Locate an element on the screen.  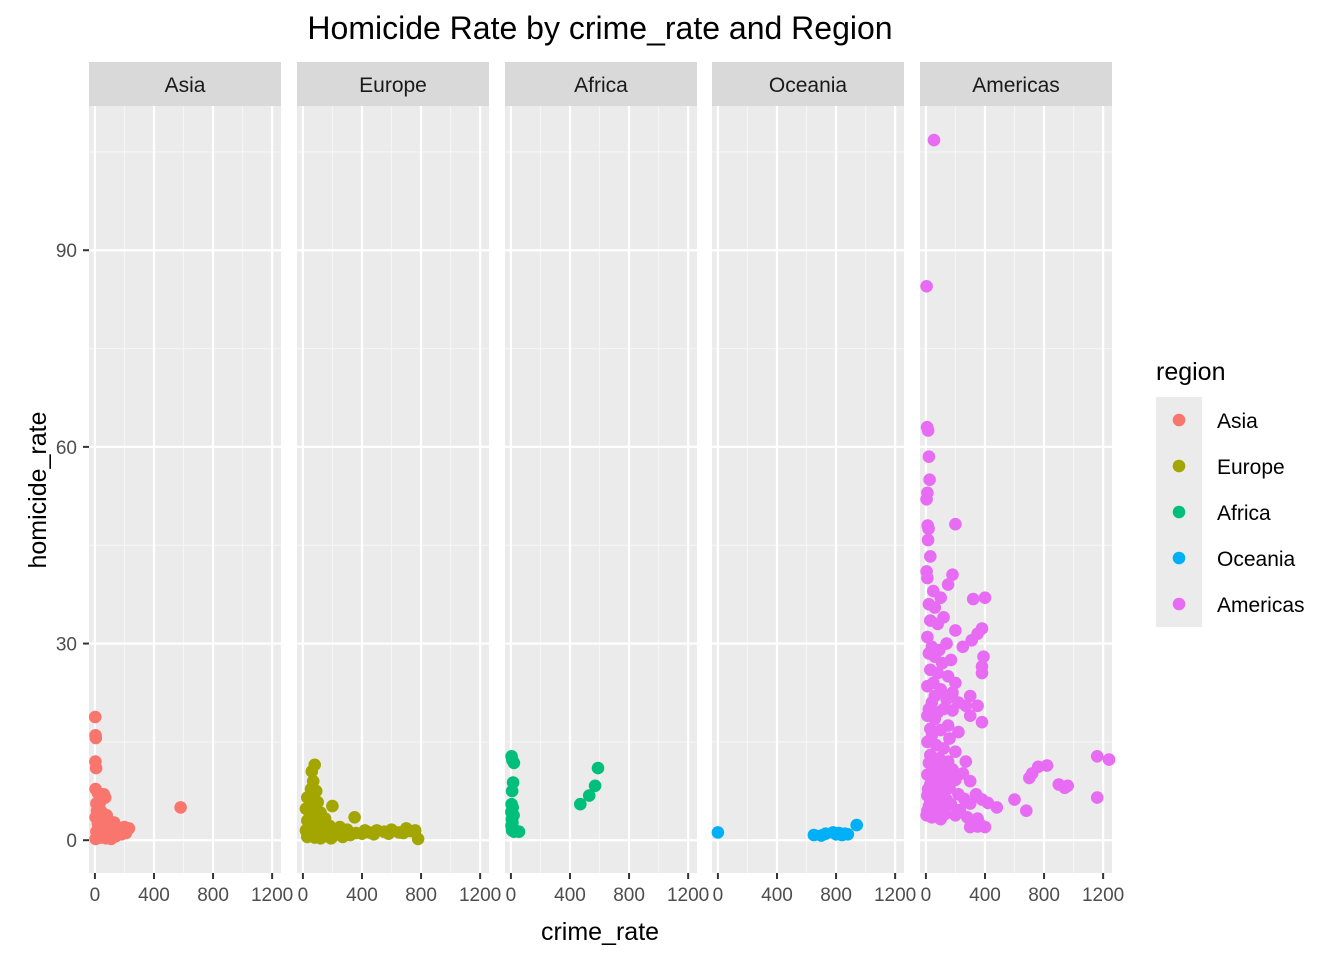
facet-strip-label: Americas is located at coordinates (1016, 85).